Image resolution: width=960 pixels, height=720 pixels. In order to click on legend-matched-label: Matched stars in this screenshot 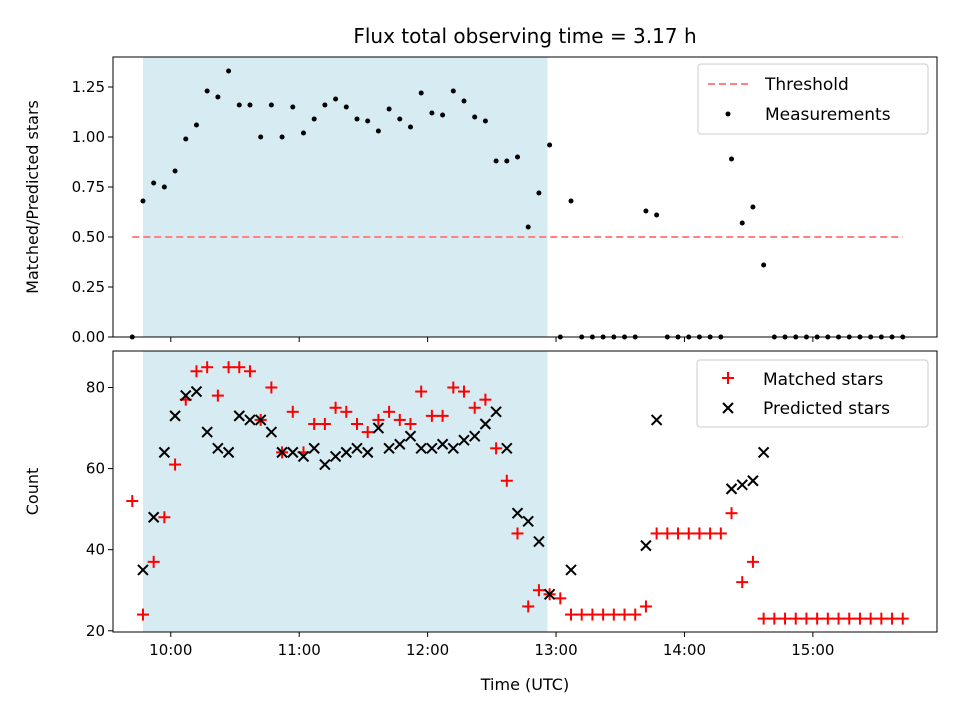, I will do `click(823, 380)`.